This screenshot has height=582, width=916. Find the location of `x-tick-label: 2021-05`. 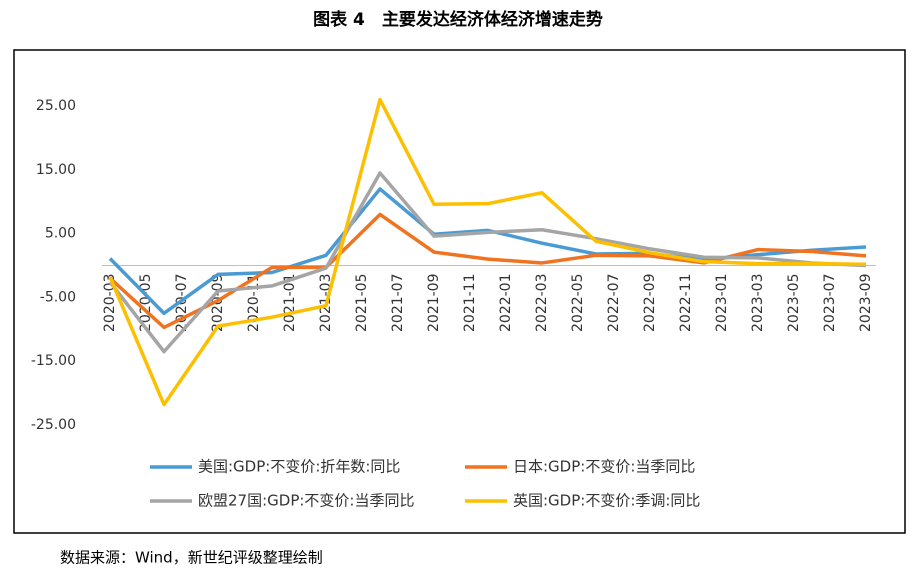

x-tick-label: 2021-05 is located at coordinates (362, 303).